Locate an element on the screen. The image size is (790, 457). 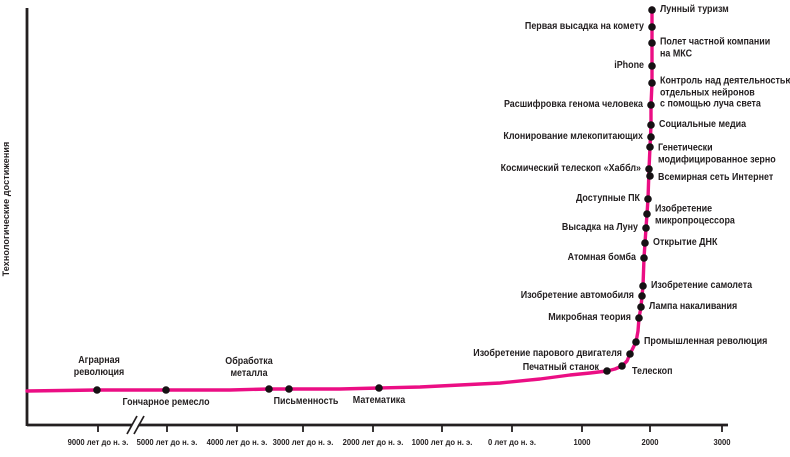
milestone-label: Изобретение парового двигателя is located at coordinates (547, 353).